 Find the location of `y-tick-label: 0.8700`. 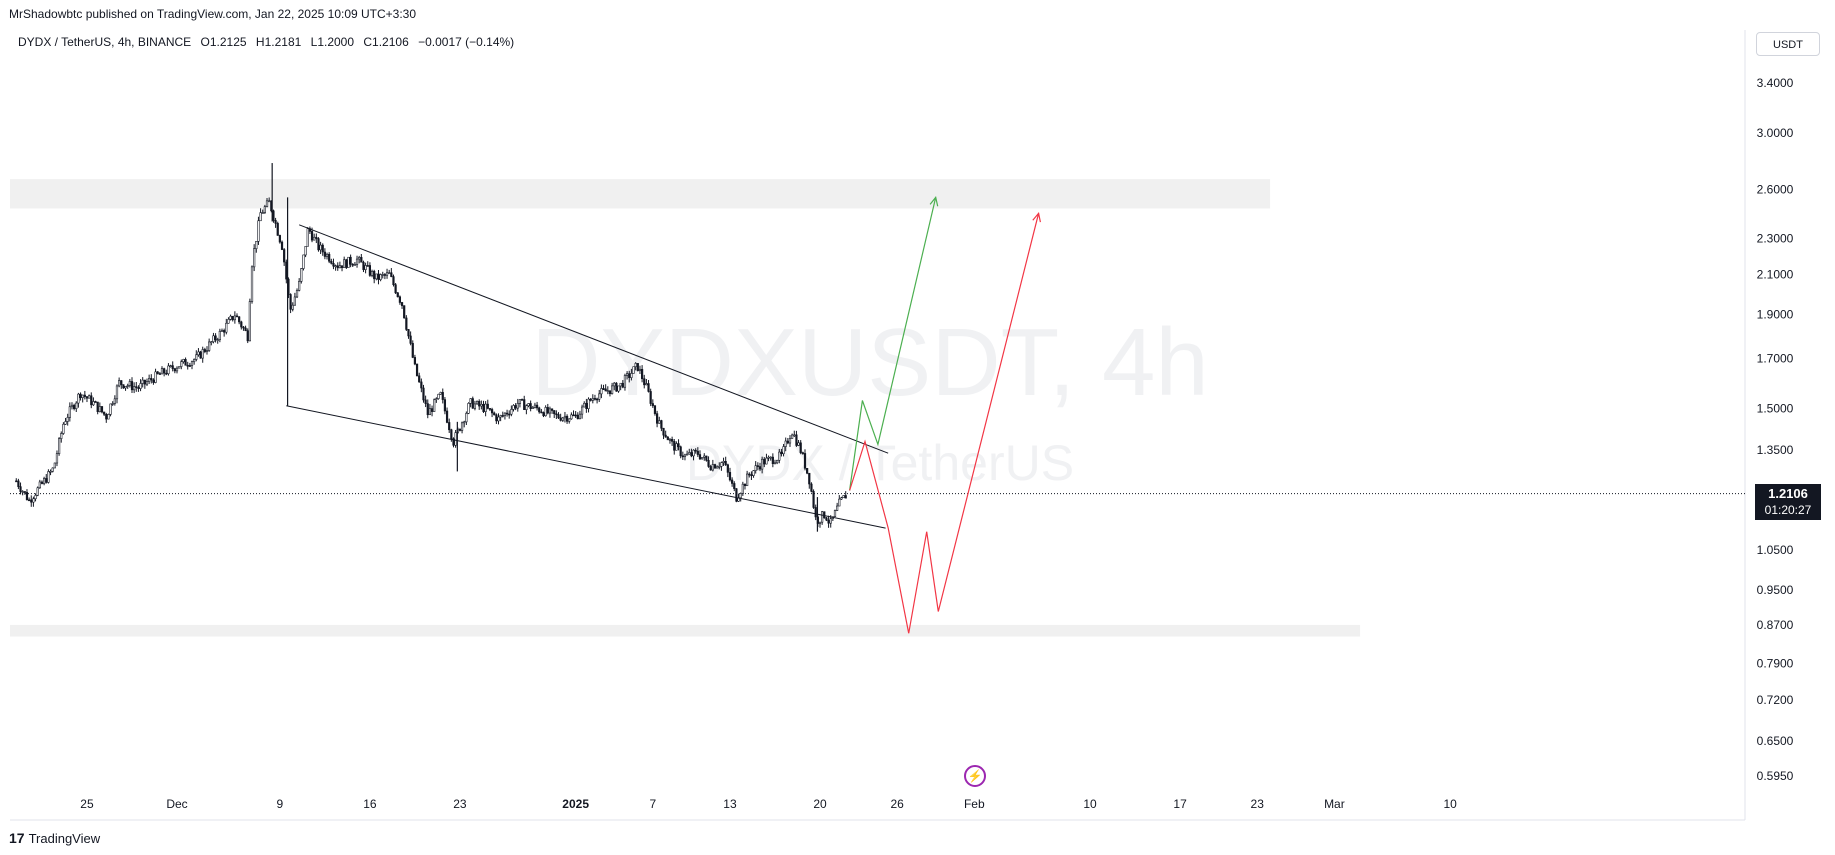

y-tick-label: 0.8700 is located at coordinates (1775, 625).